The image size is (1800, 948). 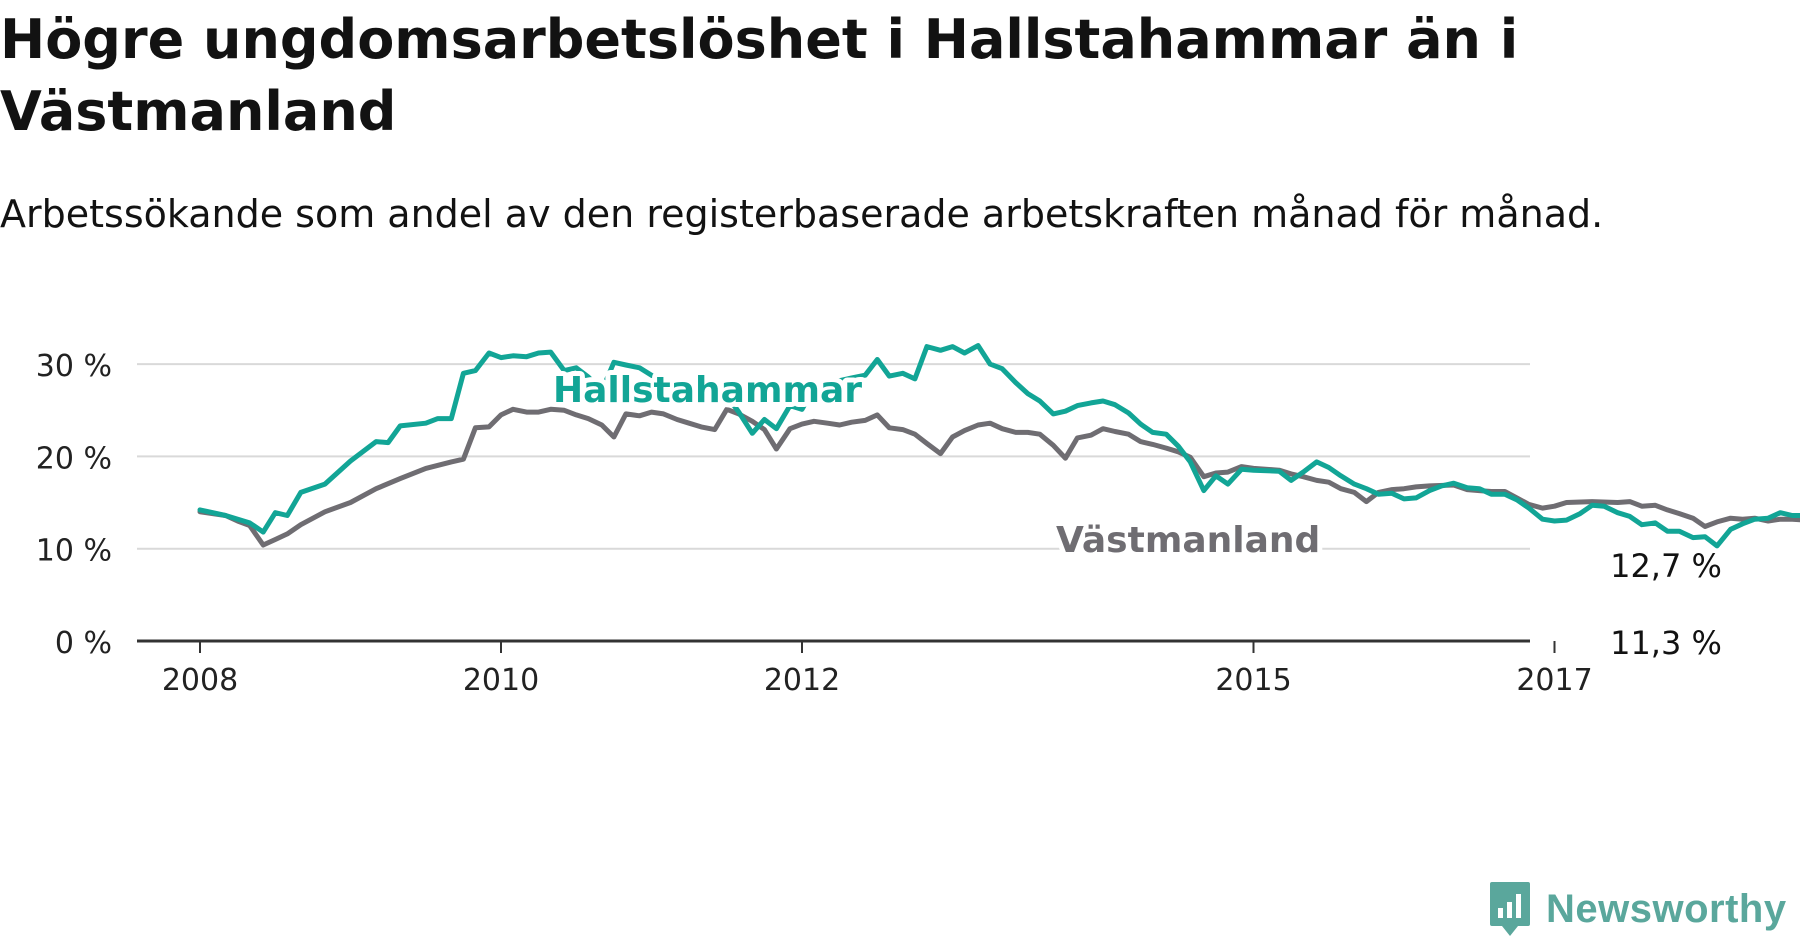 I want to click on x-axis: 20082010201220152017202020222024, so click(x=865, y=668).